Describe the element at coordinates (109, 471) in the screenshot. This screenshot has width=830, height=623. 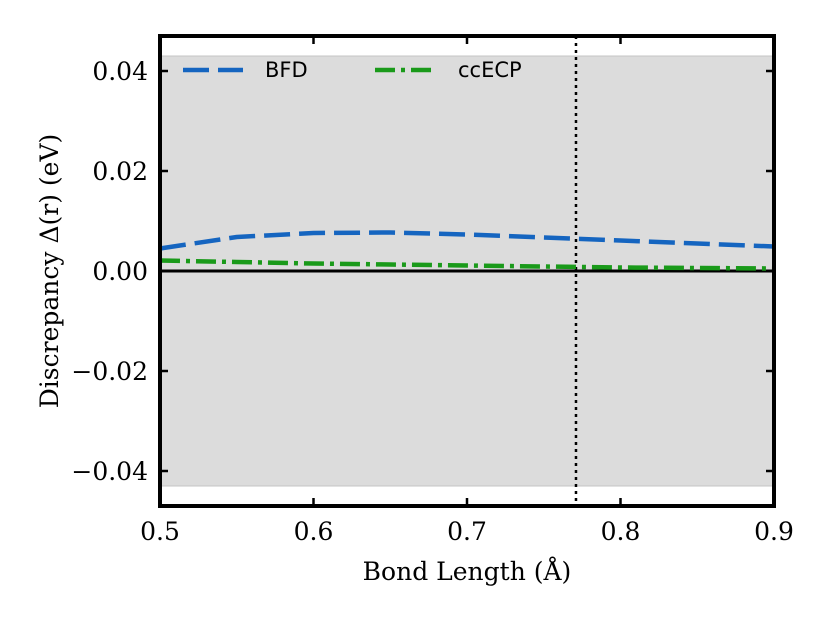
I see `y-tick-label: −0.04` at that location.